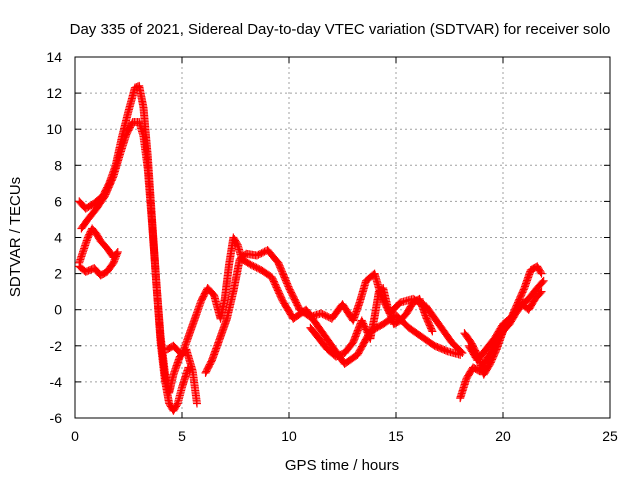 The image size is (640, 480). I want to click on y-tick-label: 10, so click(54, 129).